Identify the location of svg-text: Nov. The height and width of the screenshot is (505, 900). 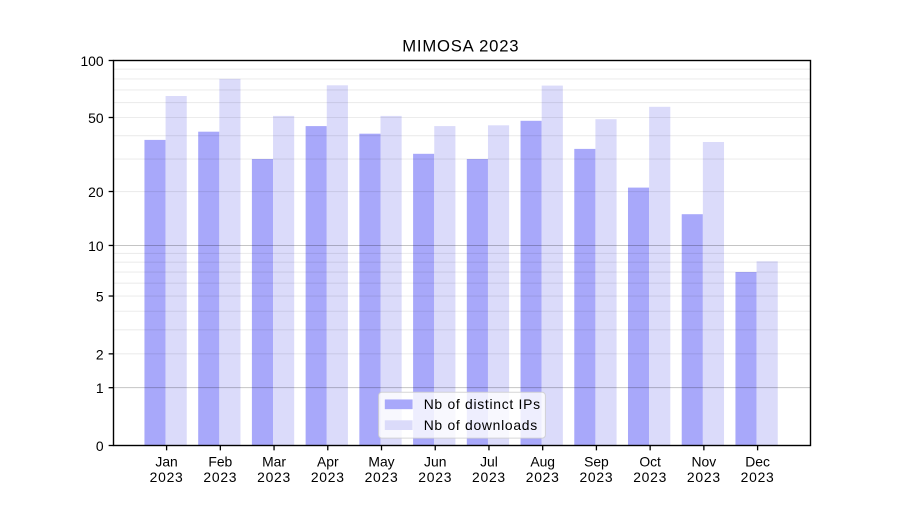
(704, 461).